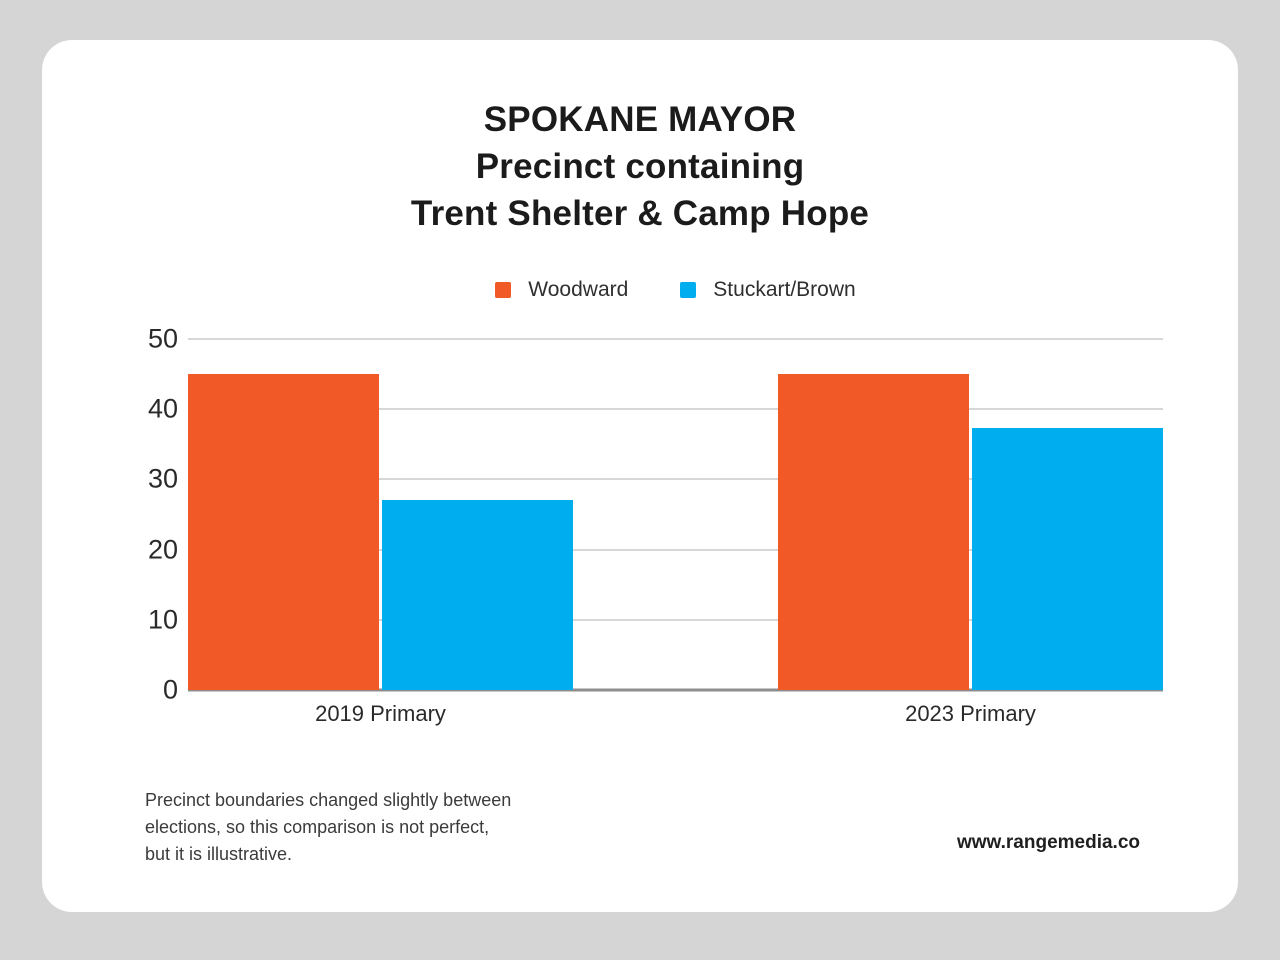 This screenshot has width=1280, height=960. What do you see at coordinates (380, 514) in the screenshot?
I see `bar-group-2019-primary` at bounding box center [380, 514].